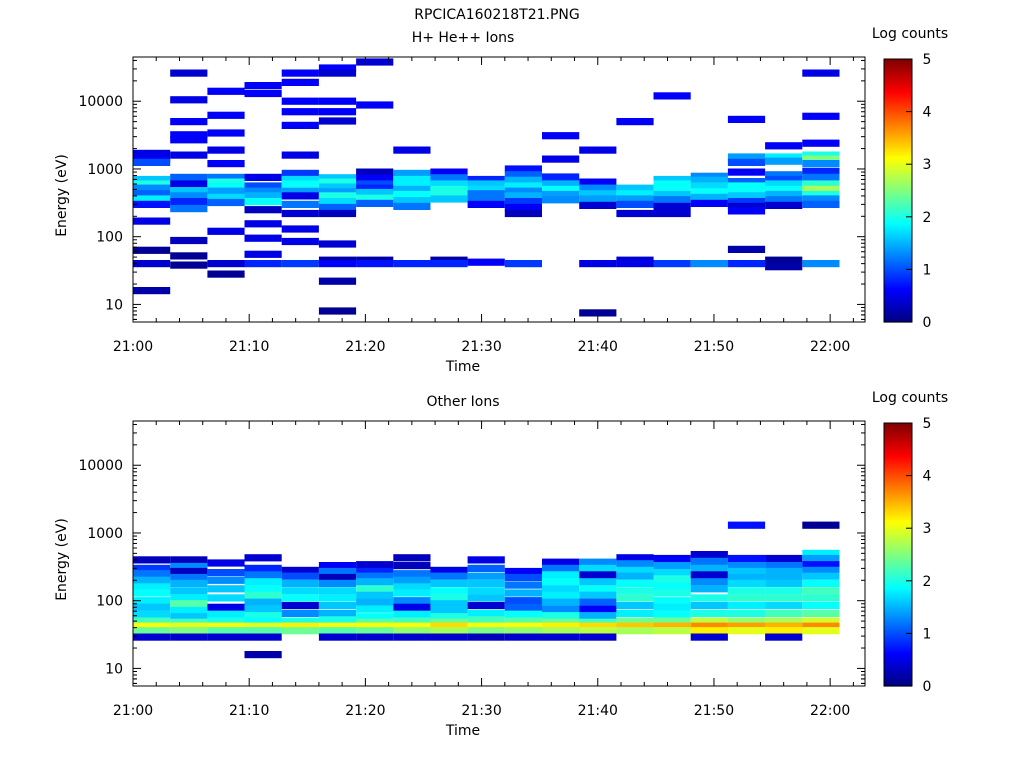  Describe the element at coordinates (462, 731) in the screenshot. I see `x-axis-label: Time` at that location.